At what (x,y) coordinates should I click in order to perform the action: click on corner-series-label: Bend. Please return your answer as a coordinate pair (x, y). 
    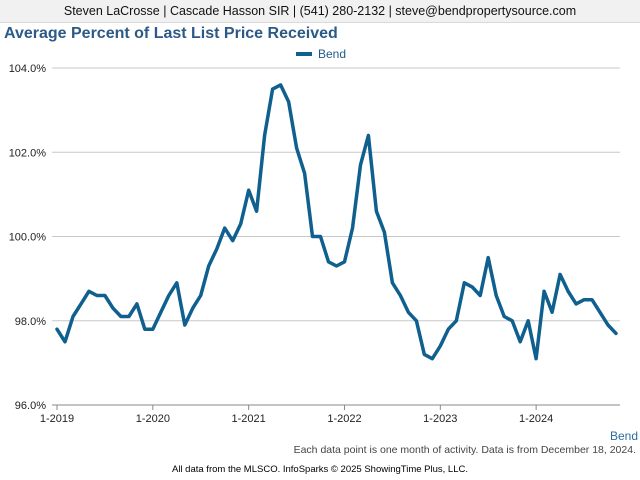
    Looking at the image, I should click on (623, 436).